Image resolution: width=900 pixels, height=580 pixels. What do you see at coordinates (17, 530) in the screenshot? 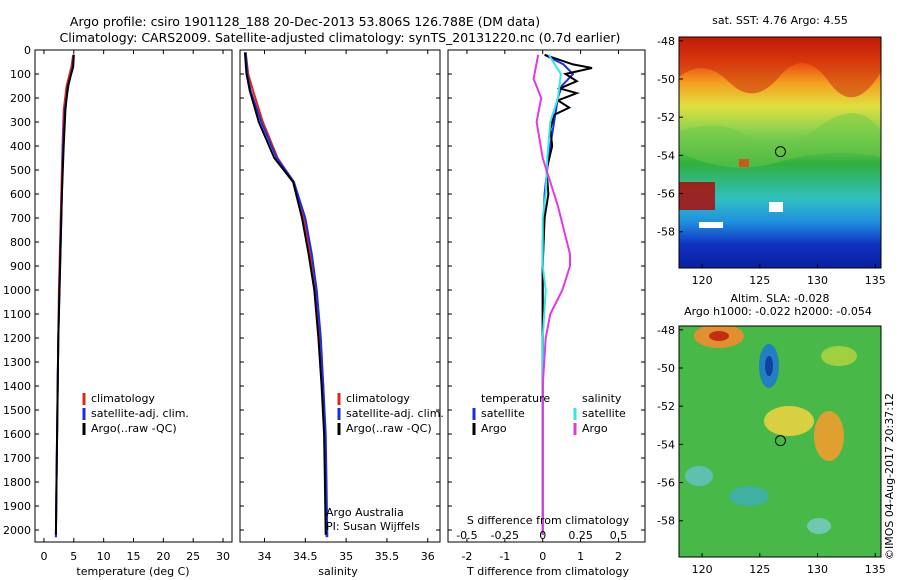
I see `ytick-label: 2000` at bounding box center [17, 530].